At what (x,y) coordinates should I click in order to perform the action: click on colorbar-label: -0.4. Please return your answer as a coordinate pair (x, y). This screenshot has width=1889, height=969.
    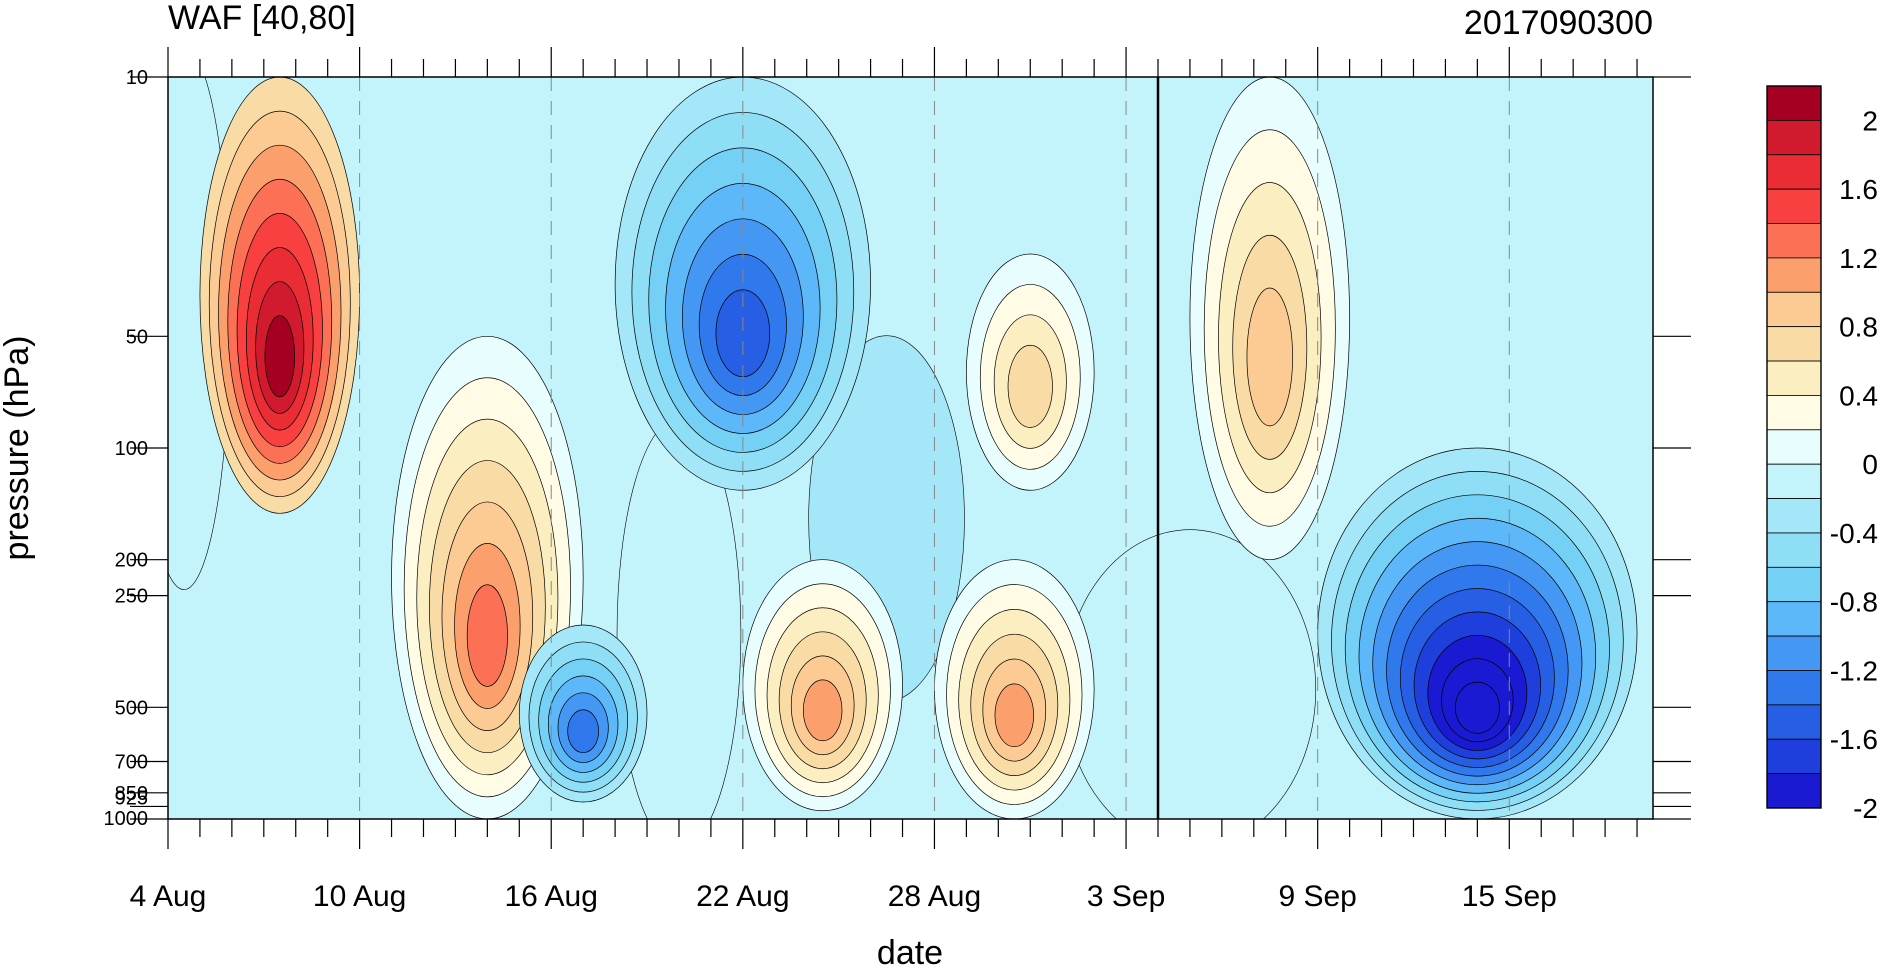
    Looking at the image, I should click on (1854, 533).